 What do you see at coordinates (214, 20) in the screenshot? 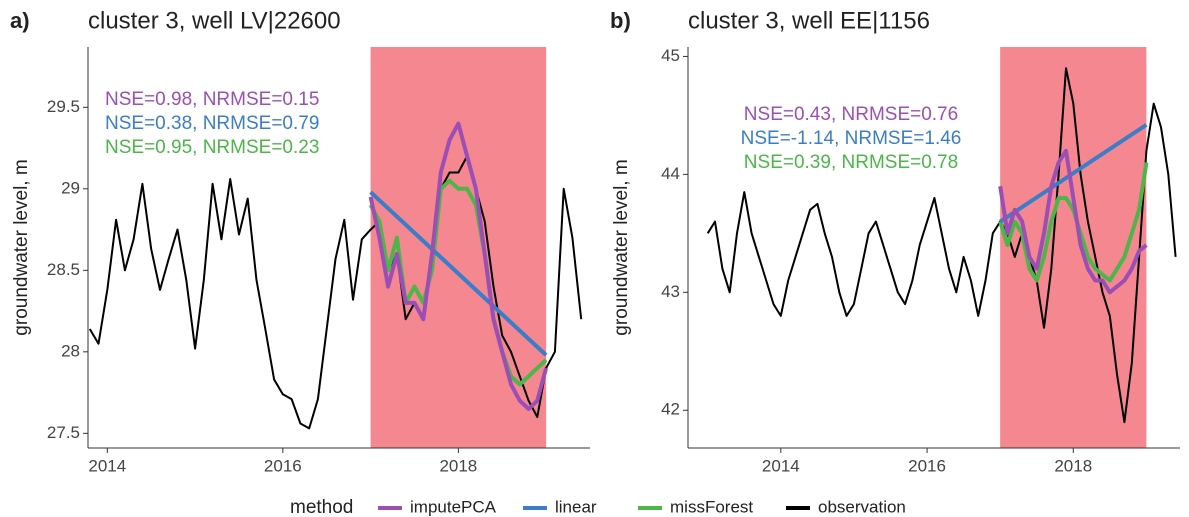
I see `chart-title: cluster 3, well LV|22600` at bounding box center [214, 20].